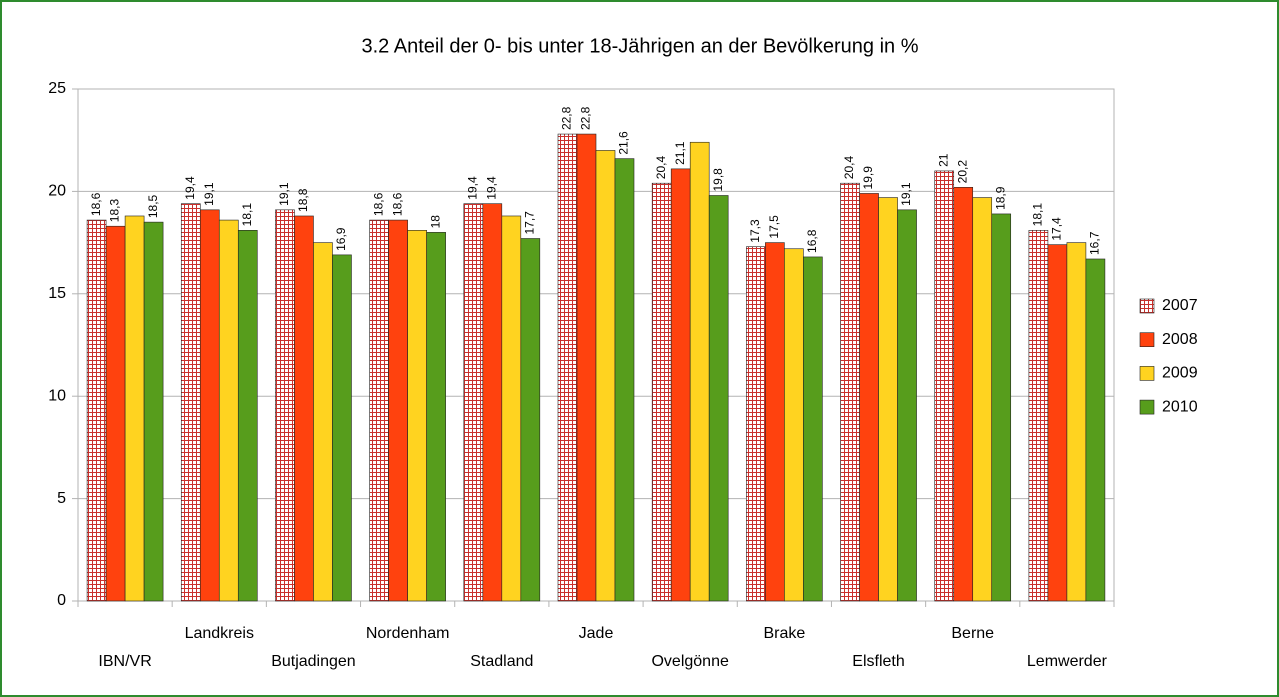  Describe the element at coordinates (219, 633) in the screenshot. I see `x-tick-label: Landkreis` at that location.